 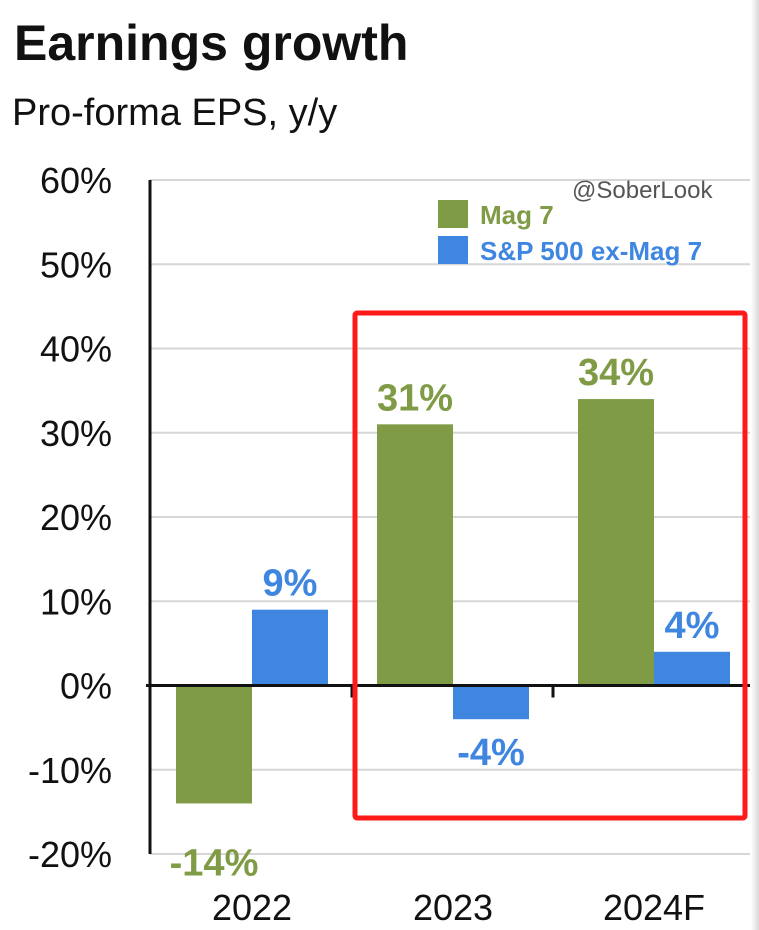 I want to click on y-tick-label: -10%, so click(x=70, y=770).